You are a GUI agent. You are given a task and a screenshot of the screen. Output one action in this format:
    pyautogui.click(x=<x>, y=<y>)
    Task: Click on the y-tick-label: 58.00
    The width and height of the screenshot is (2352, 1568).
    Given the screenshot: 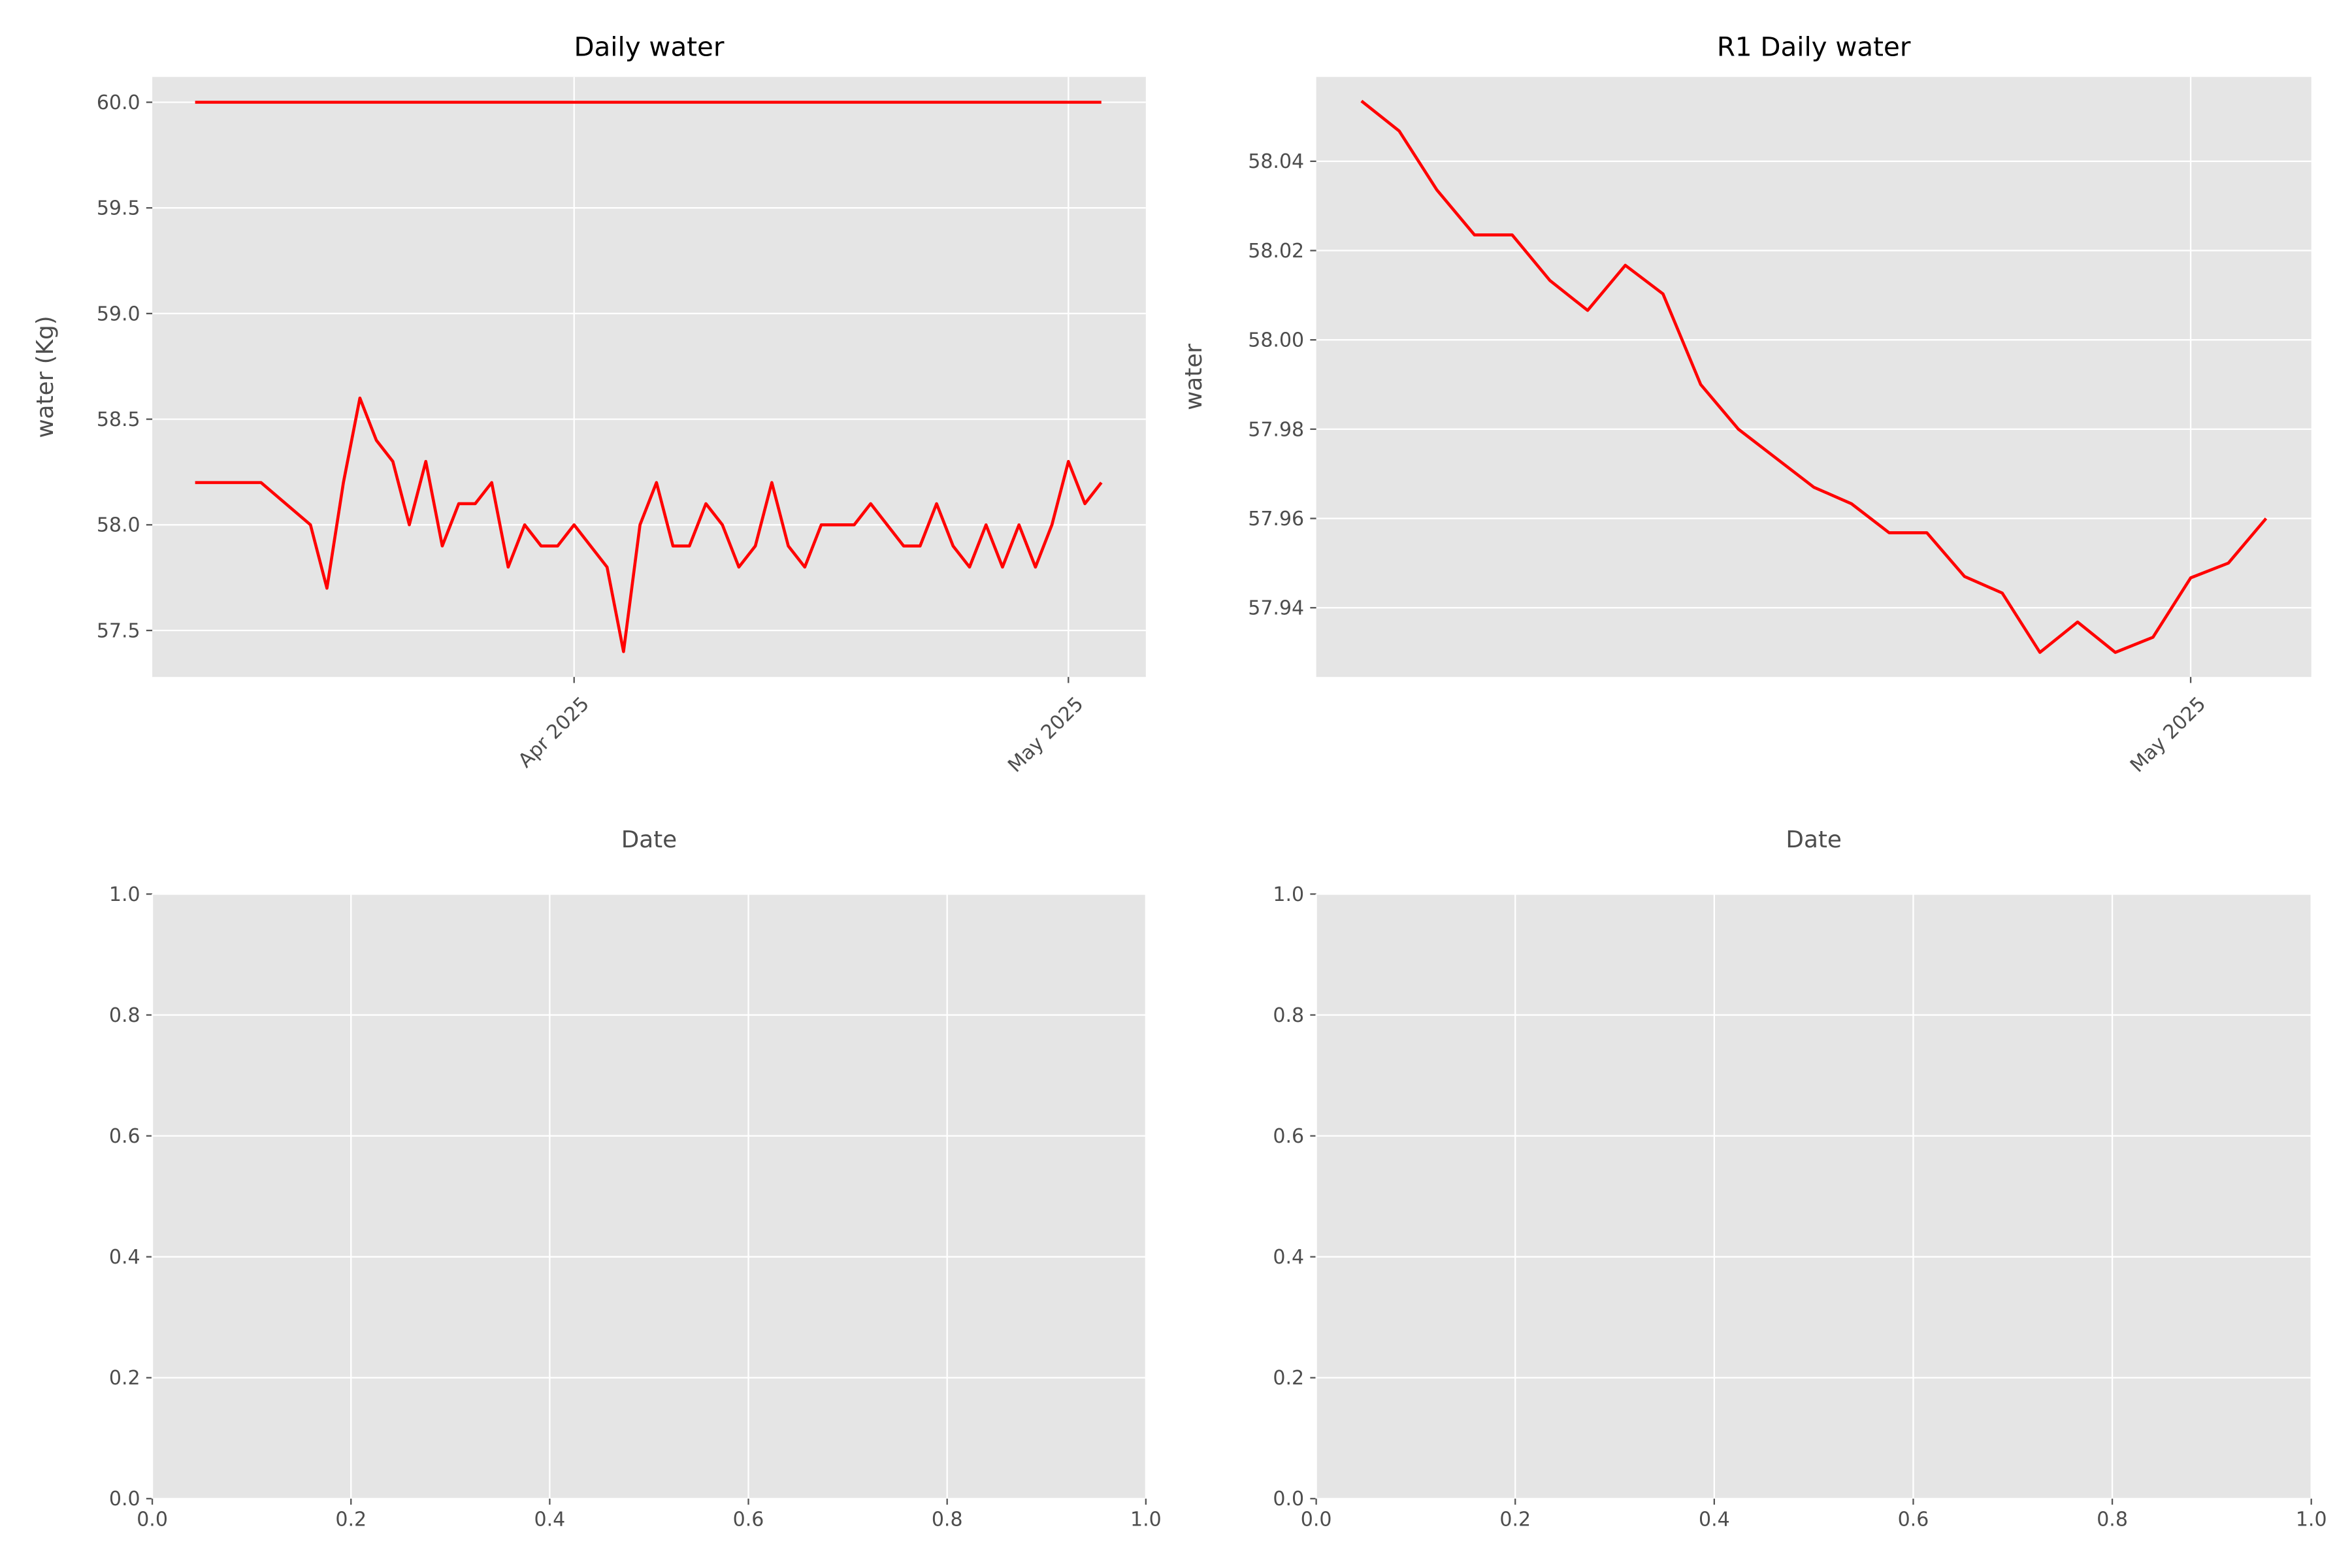 What is the action you would take?
    pyautogui.click(x=1276, y=340)
    